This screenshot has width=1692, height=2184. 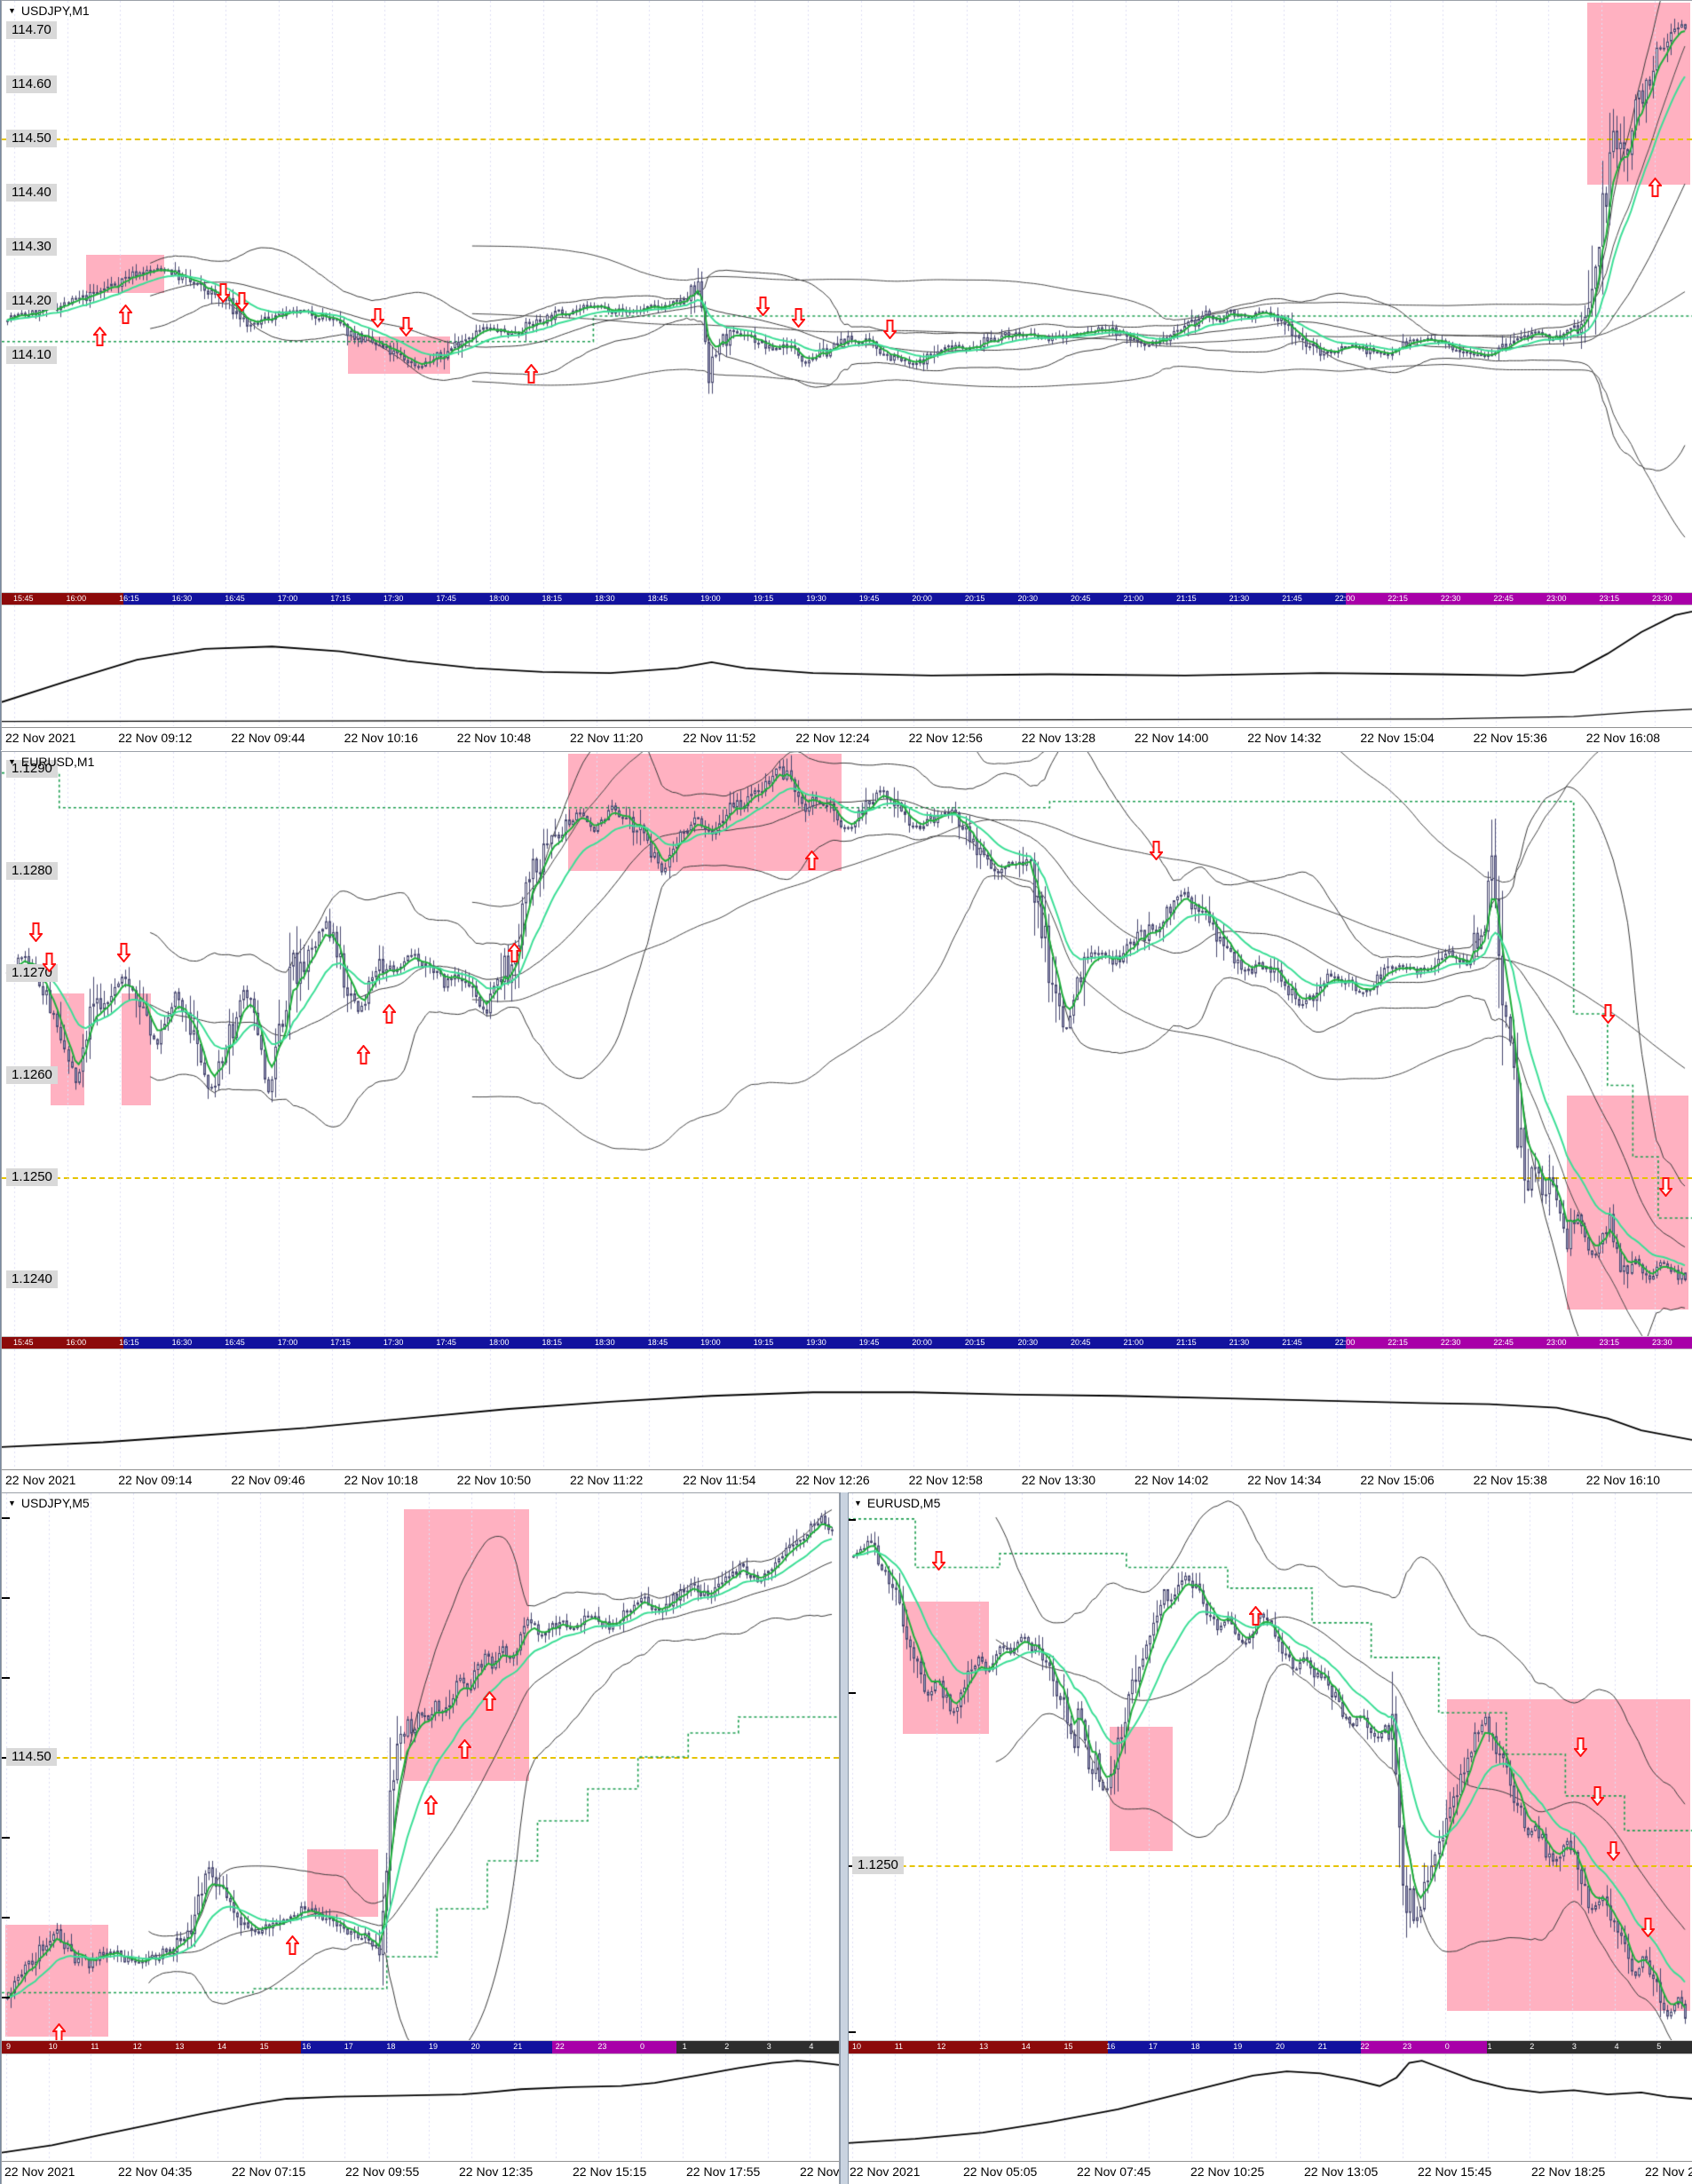 What do you see at coordinates (816, 598) in the screenshot?
I see `strip-time-label: 19:30` at bounding box center [816, 598].